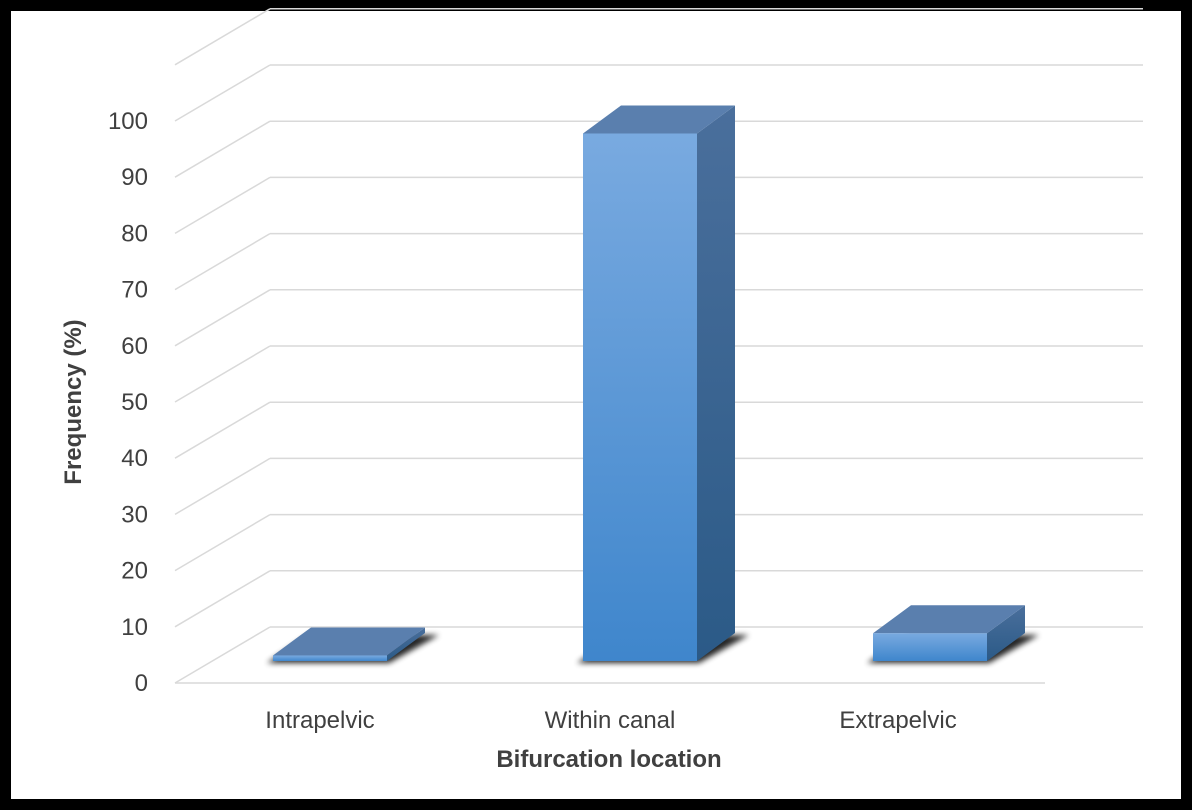  I want to click on x-axis-title: Bifurcation location, so click(608, 759).